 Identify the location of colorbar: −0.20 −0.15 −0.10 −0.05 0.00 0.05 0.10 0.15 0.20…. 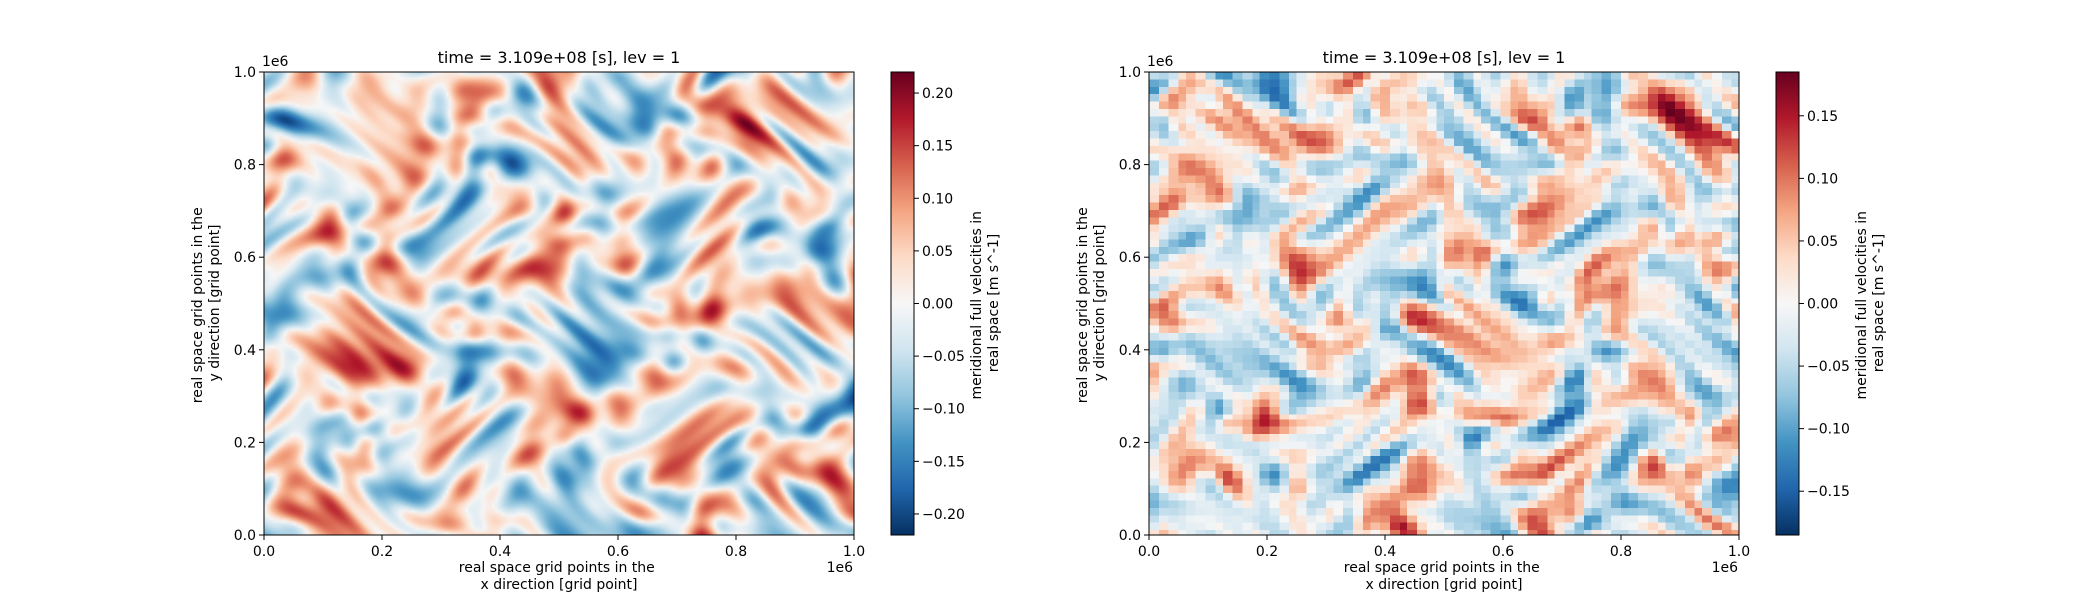
(946, 303).